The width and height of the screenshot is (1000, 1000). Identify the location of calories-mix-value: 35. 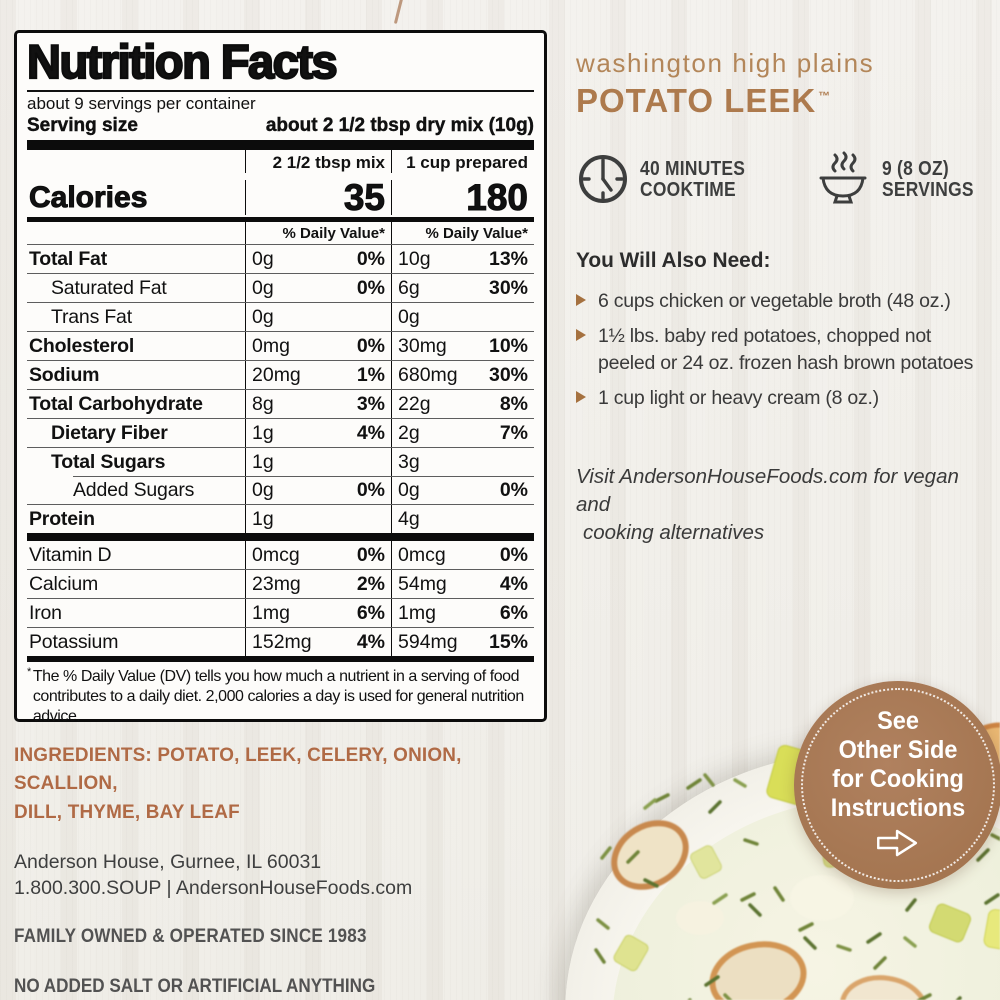
(318, 198).